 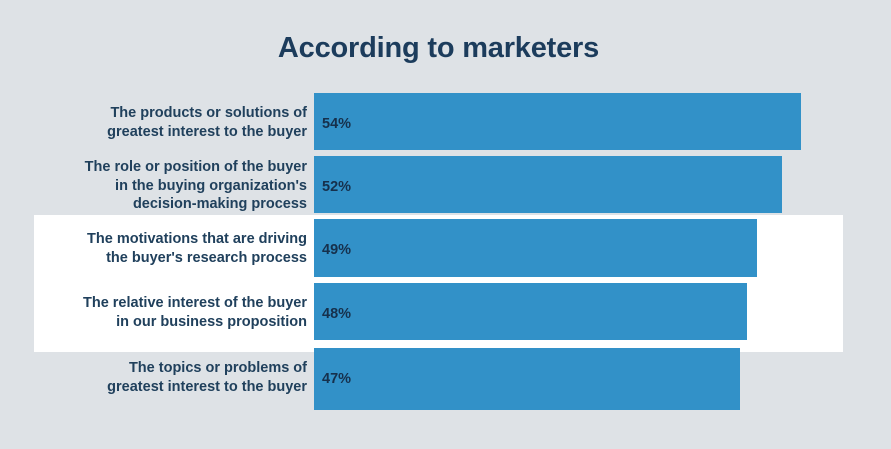 I want to click on bar-value-label: 52%, so click(x=337, y=187).